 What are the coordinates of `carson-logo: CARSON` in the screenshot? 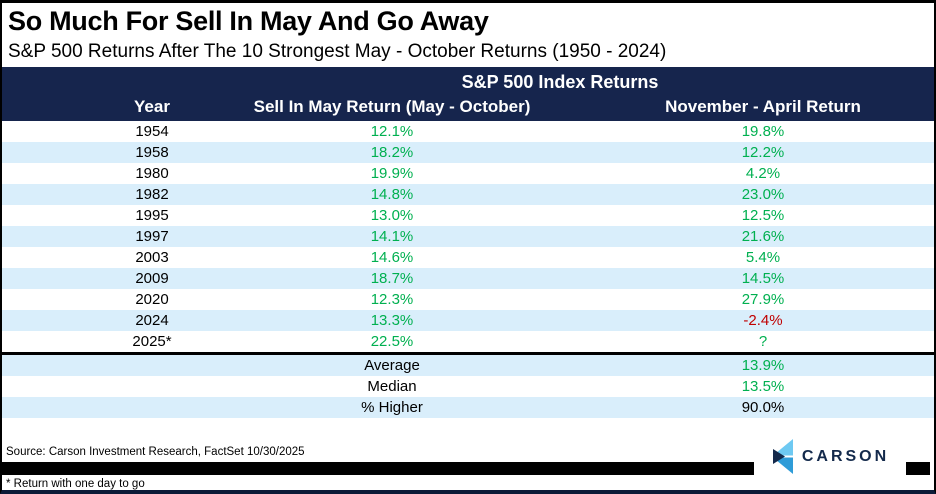 It's located at (830, 456).